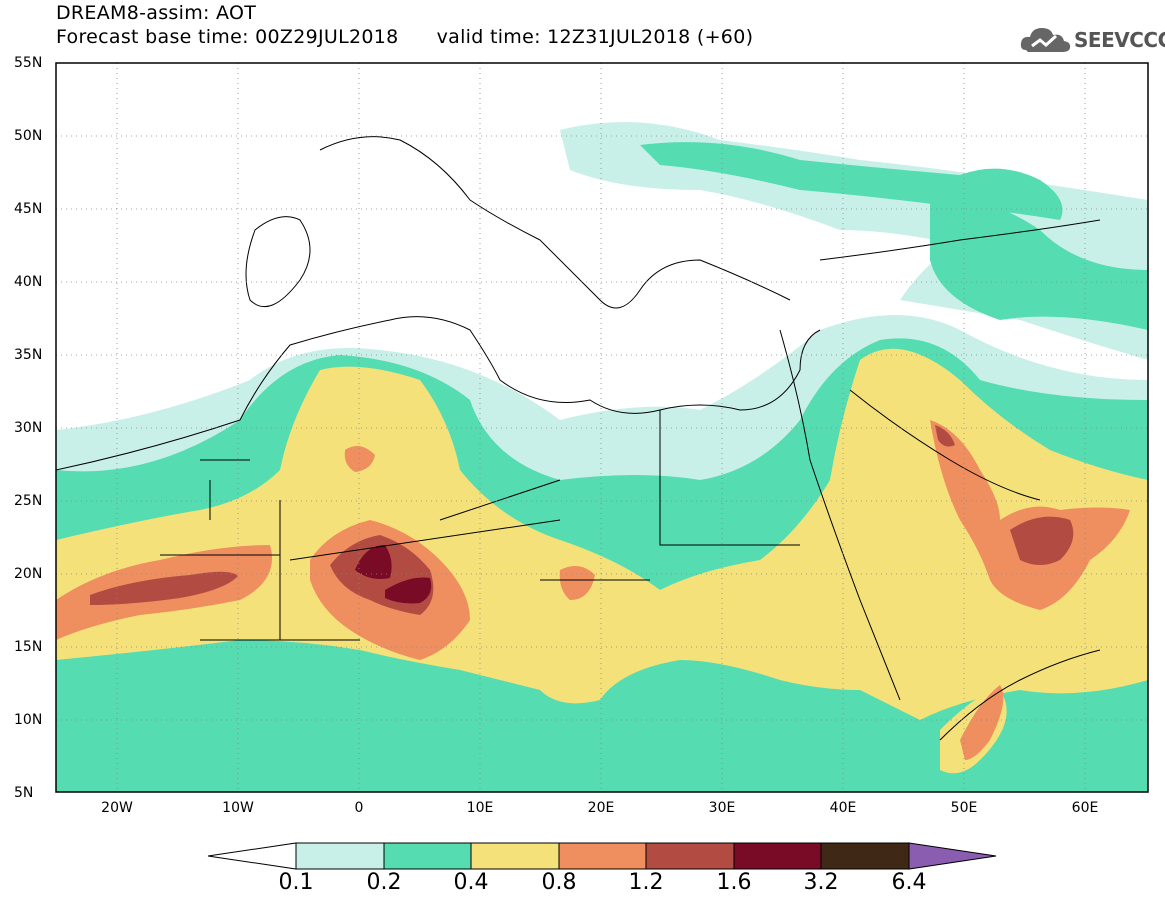 Image resolution: width=1165 pixels, height=905 pixels. I want to click on lon-label-0: 0, so click(359, 808).